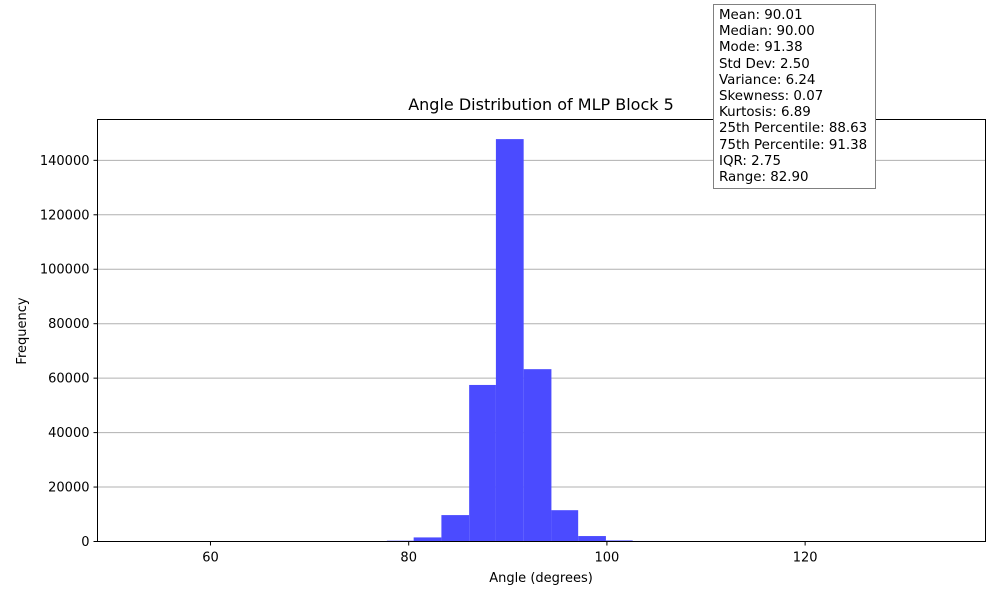 This screenshot has height=600, width=1000. What do you see at coordinates (408, 558) in the screenshot?
I see `x-tick-label: 80` at bounding box center [408, 558].